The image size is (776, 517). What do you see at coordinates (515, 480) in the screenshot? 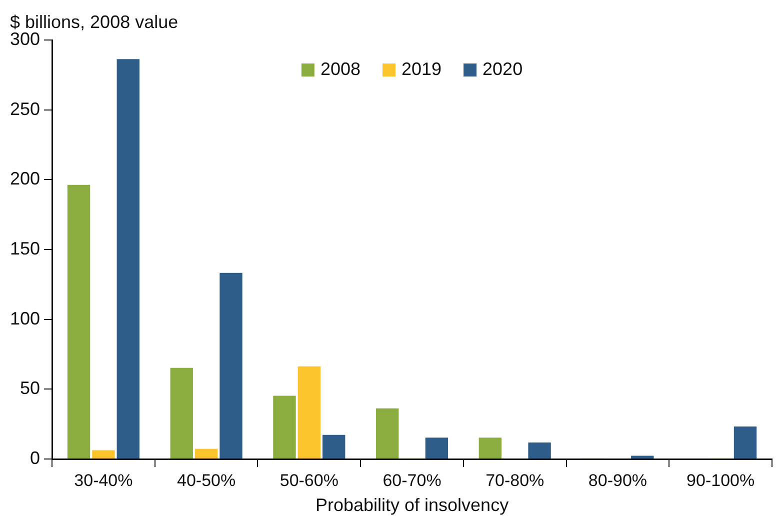
I see `x-tick-label: 70-80%` at bounding box center [515, 480].